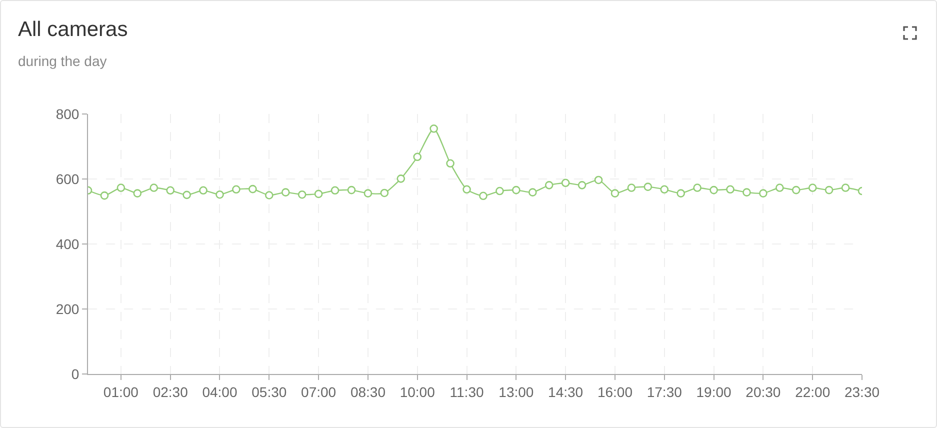 Image resolution: width=937 pixels, height=428 pixels. I want to click on x-tick-label: 20:30, so click(763, 392).